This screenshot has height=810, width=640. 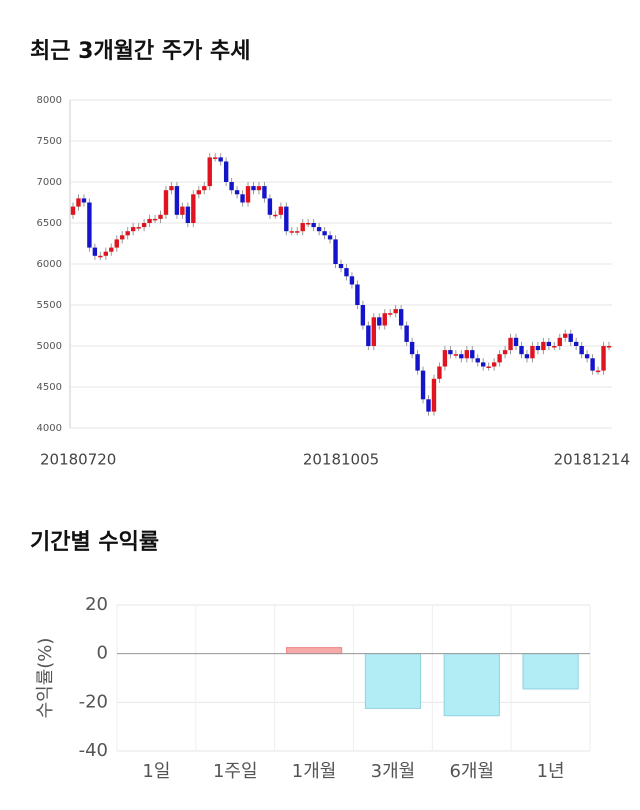 I want to click on y-tick-label: 4000, so click(x=49, y=428).